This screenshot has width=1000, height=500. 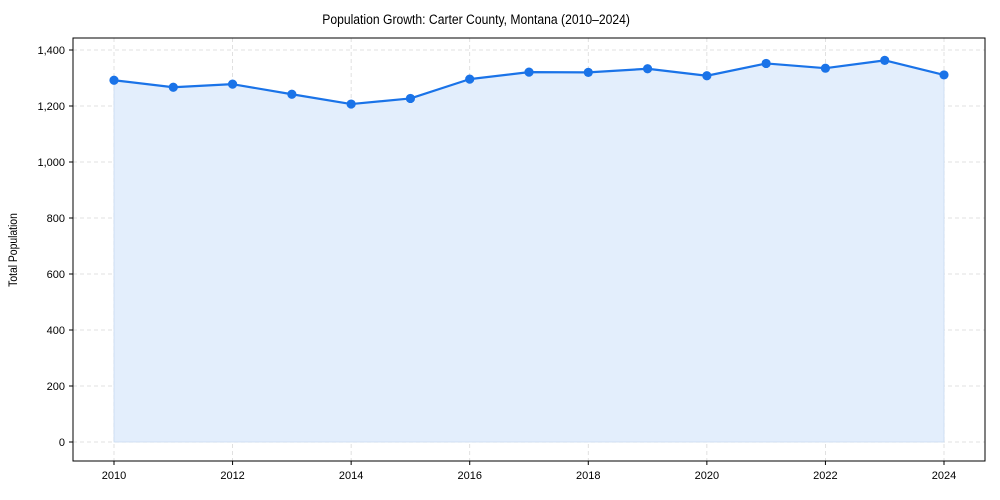 I want to click on x-tick-label: 2016, so click(x=469, y=476).